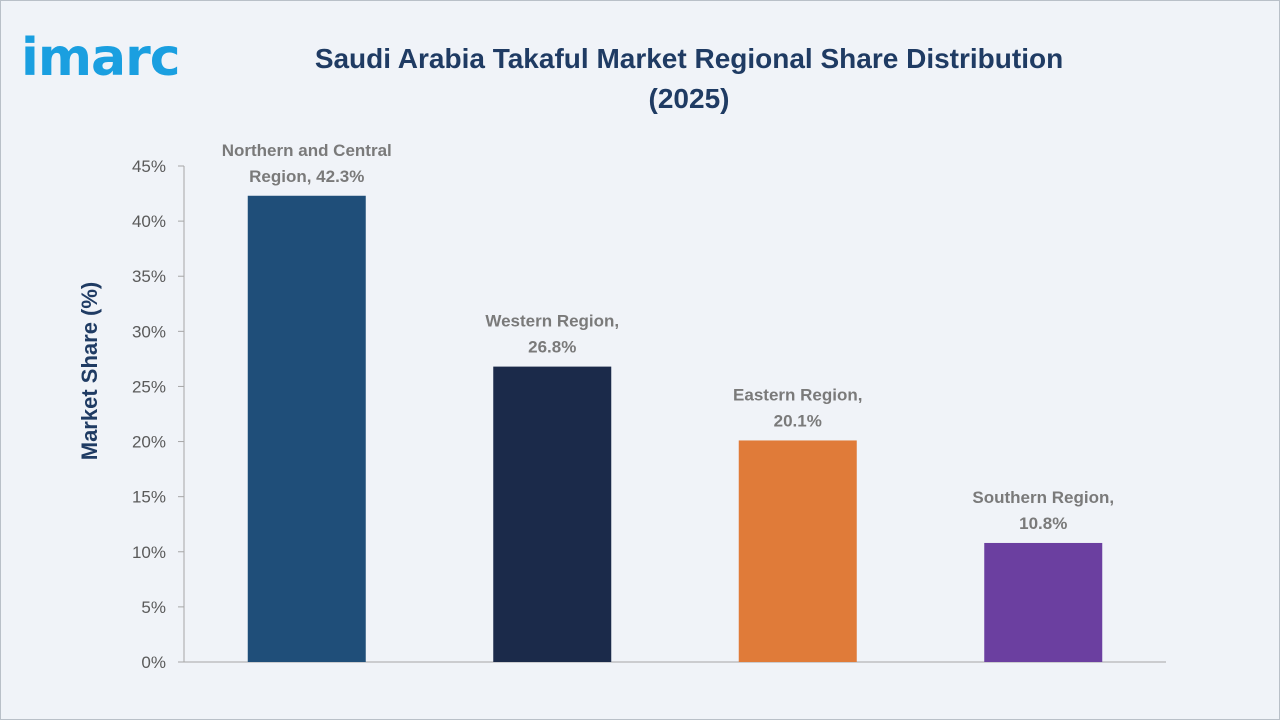 This screenshot has height=720, width=1280. What do you see at coordinates (798, 420) in the screenshot?
I see `data-label-line: 20.1%` at bounding box center [798, 420].